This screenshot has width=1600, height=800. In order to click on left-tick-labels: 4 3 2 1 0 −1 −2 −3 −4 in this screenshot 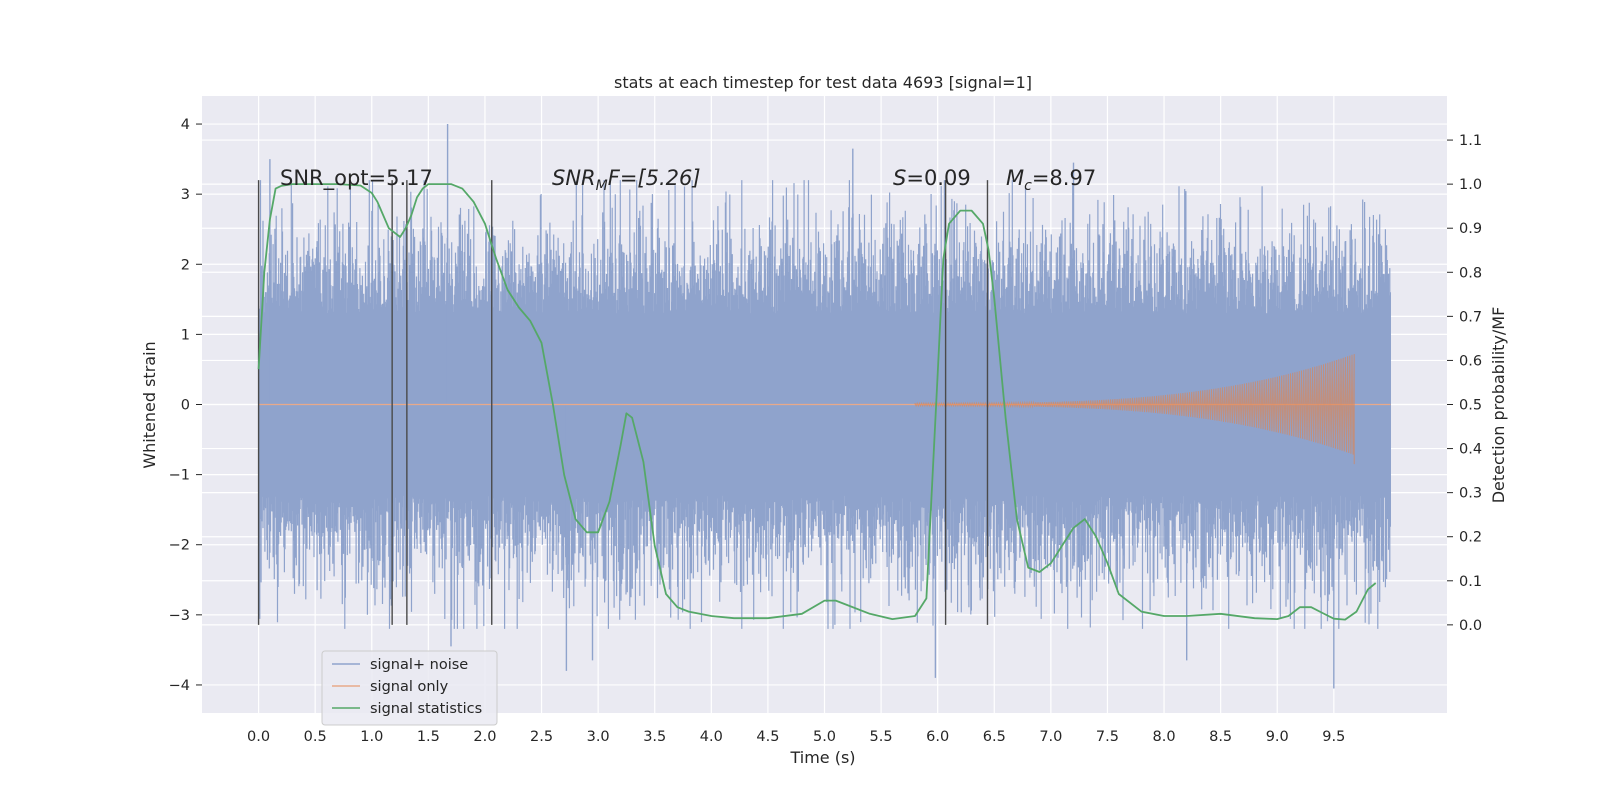, I will do `click(185, 405)`.